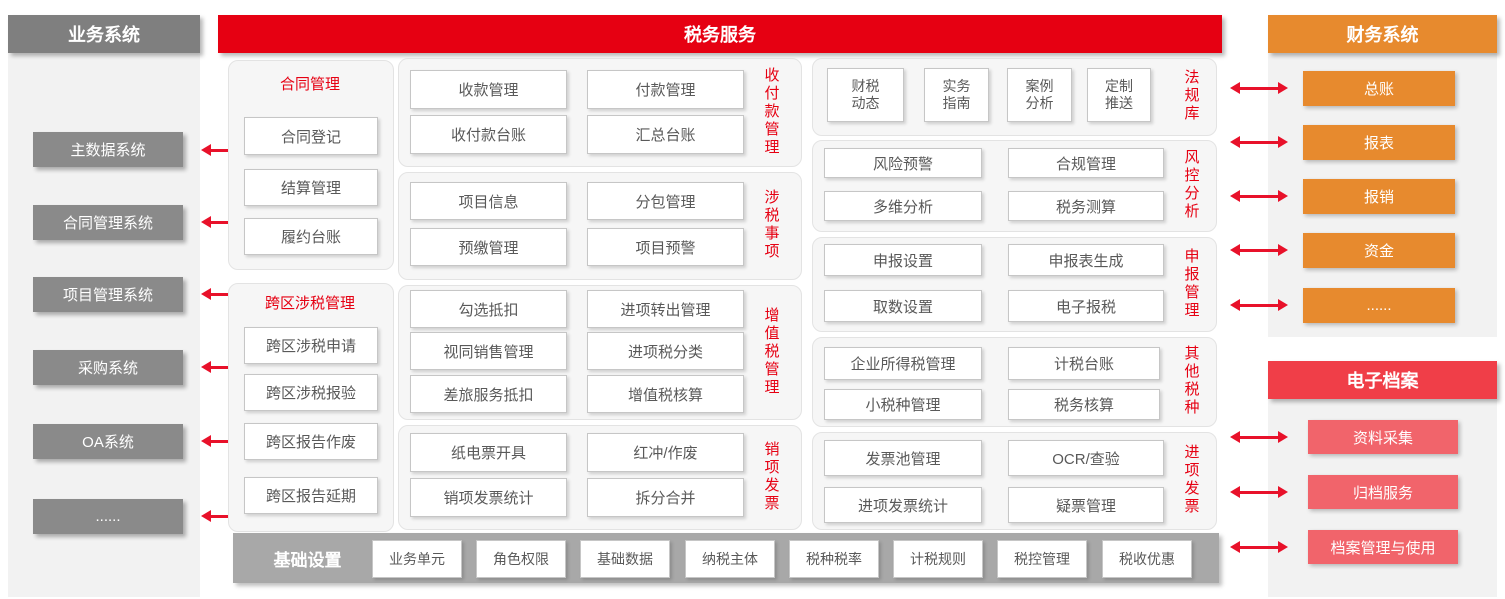  Describe the element at coordinates (834, 559) in the screenshot. I see `base-setting-box: 税种税率` at that location.